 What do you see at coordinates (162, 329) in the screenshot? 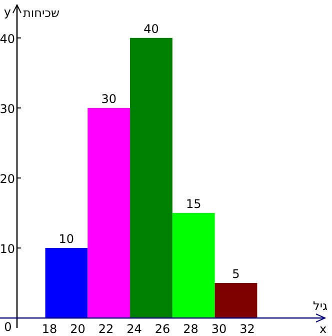
I see `x-tick-label: 26` at bounding box center [162, 329].